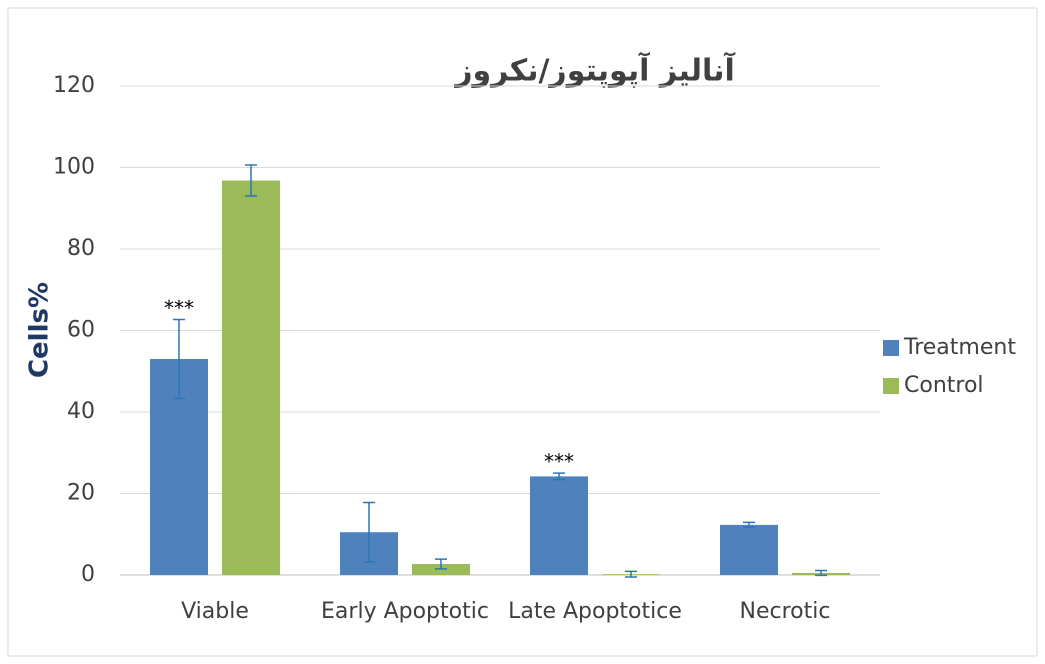 This screenshot has width=1045, height=664. What do you see at coordinates (594, 70) in the screenshot?
I see `chart-title: آنالیز آپوپتوز/نکروز` at bounding box center [594, 70].